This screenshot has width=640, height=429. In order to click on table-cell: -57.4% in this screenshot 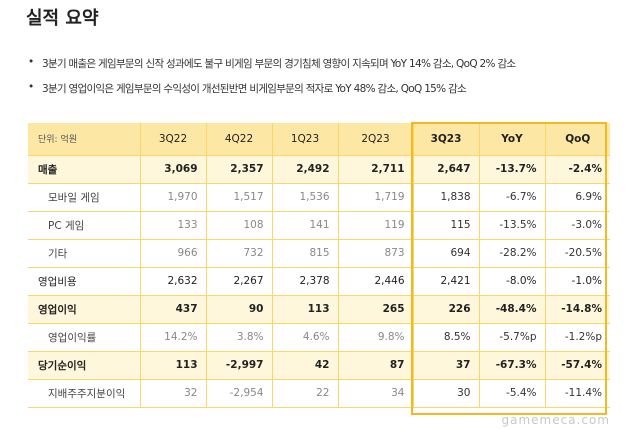, I will do `click(577, 365)`.